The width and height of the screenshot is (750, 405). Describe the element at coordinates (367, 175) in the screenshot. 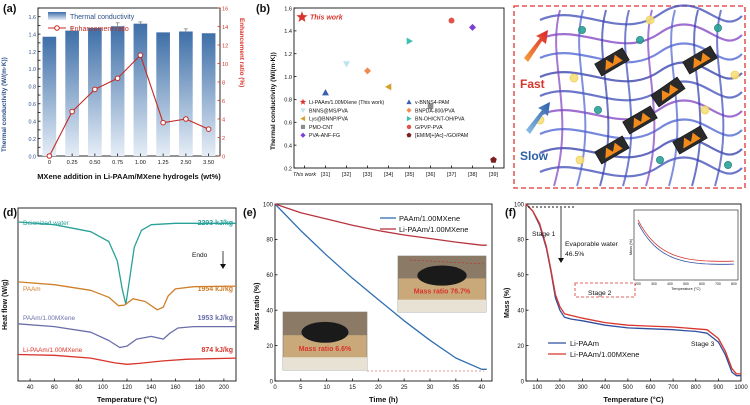

I see `x-tick-label-b: [33]` at that location.